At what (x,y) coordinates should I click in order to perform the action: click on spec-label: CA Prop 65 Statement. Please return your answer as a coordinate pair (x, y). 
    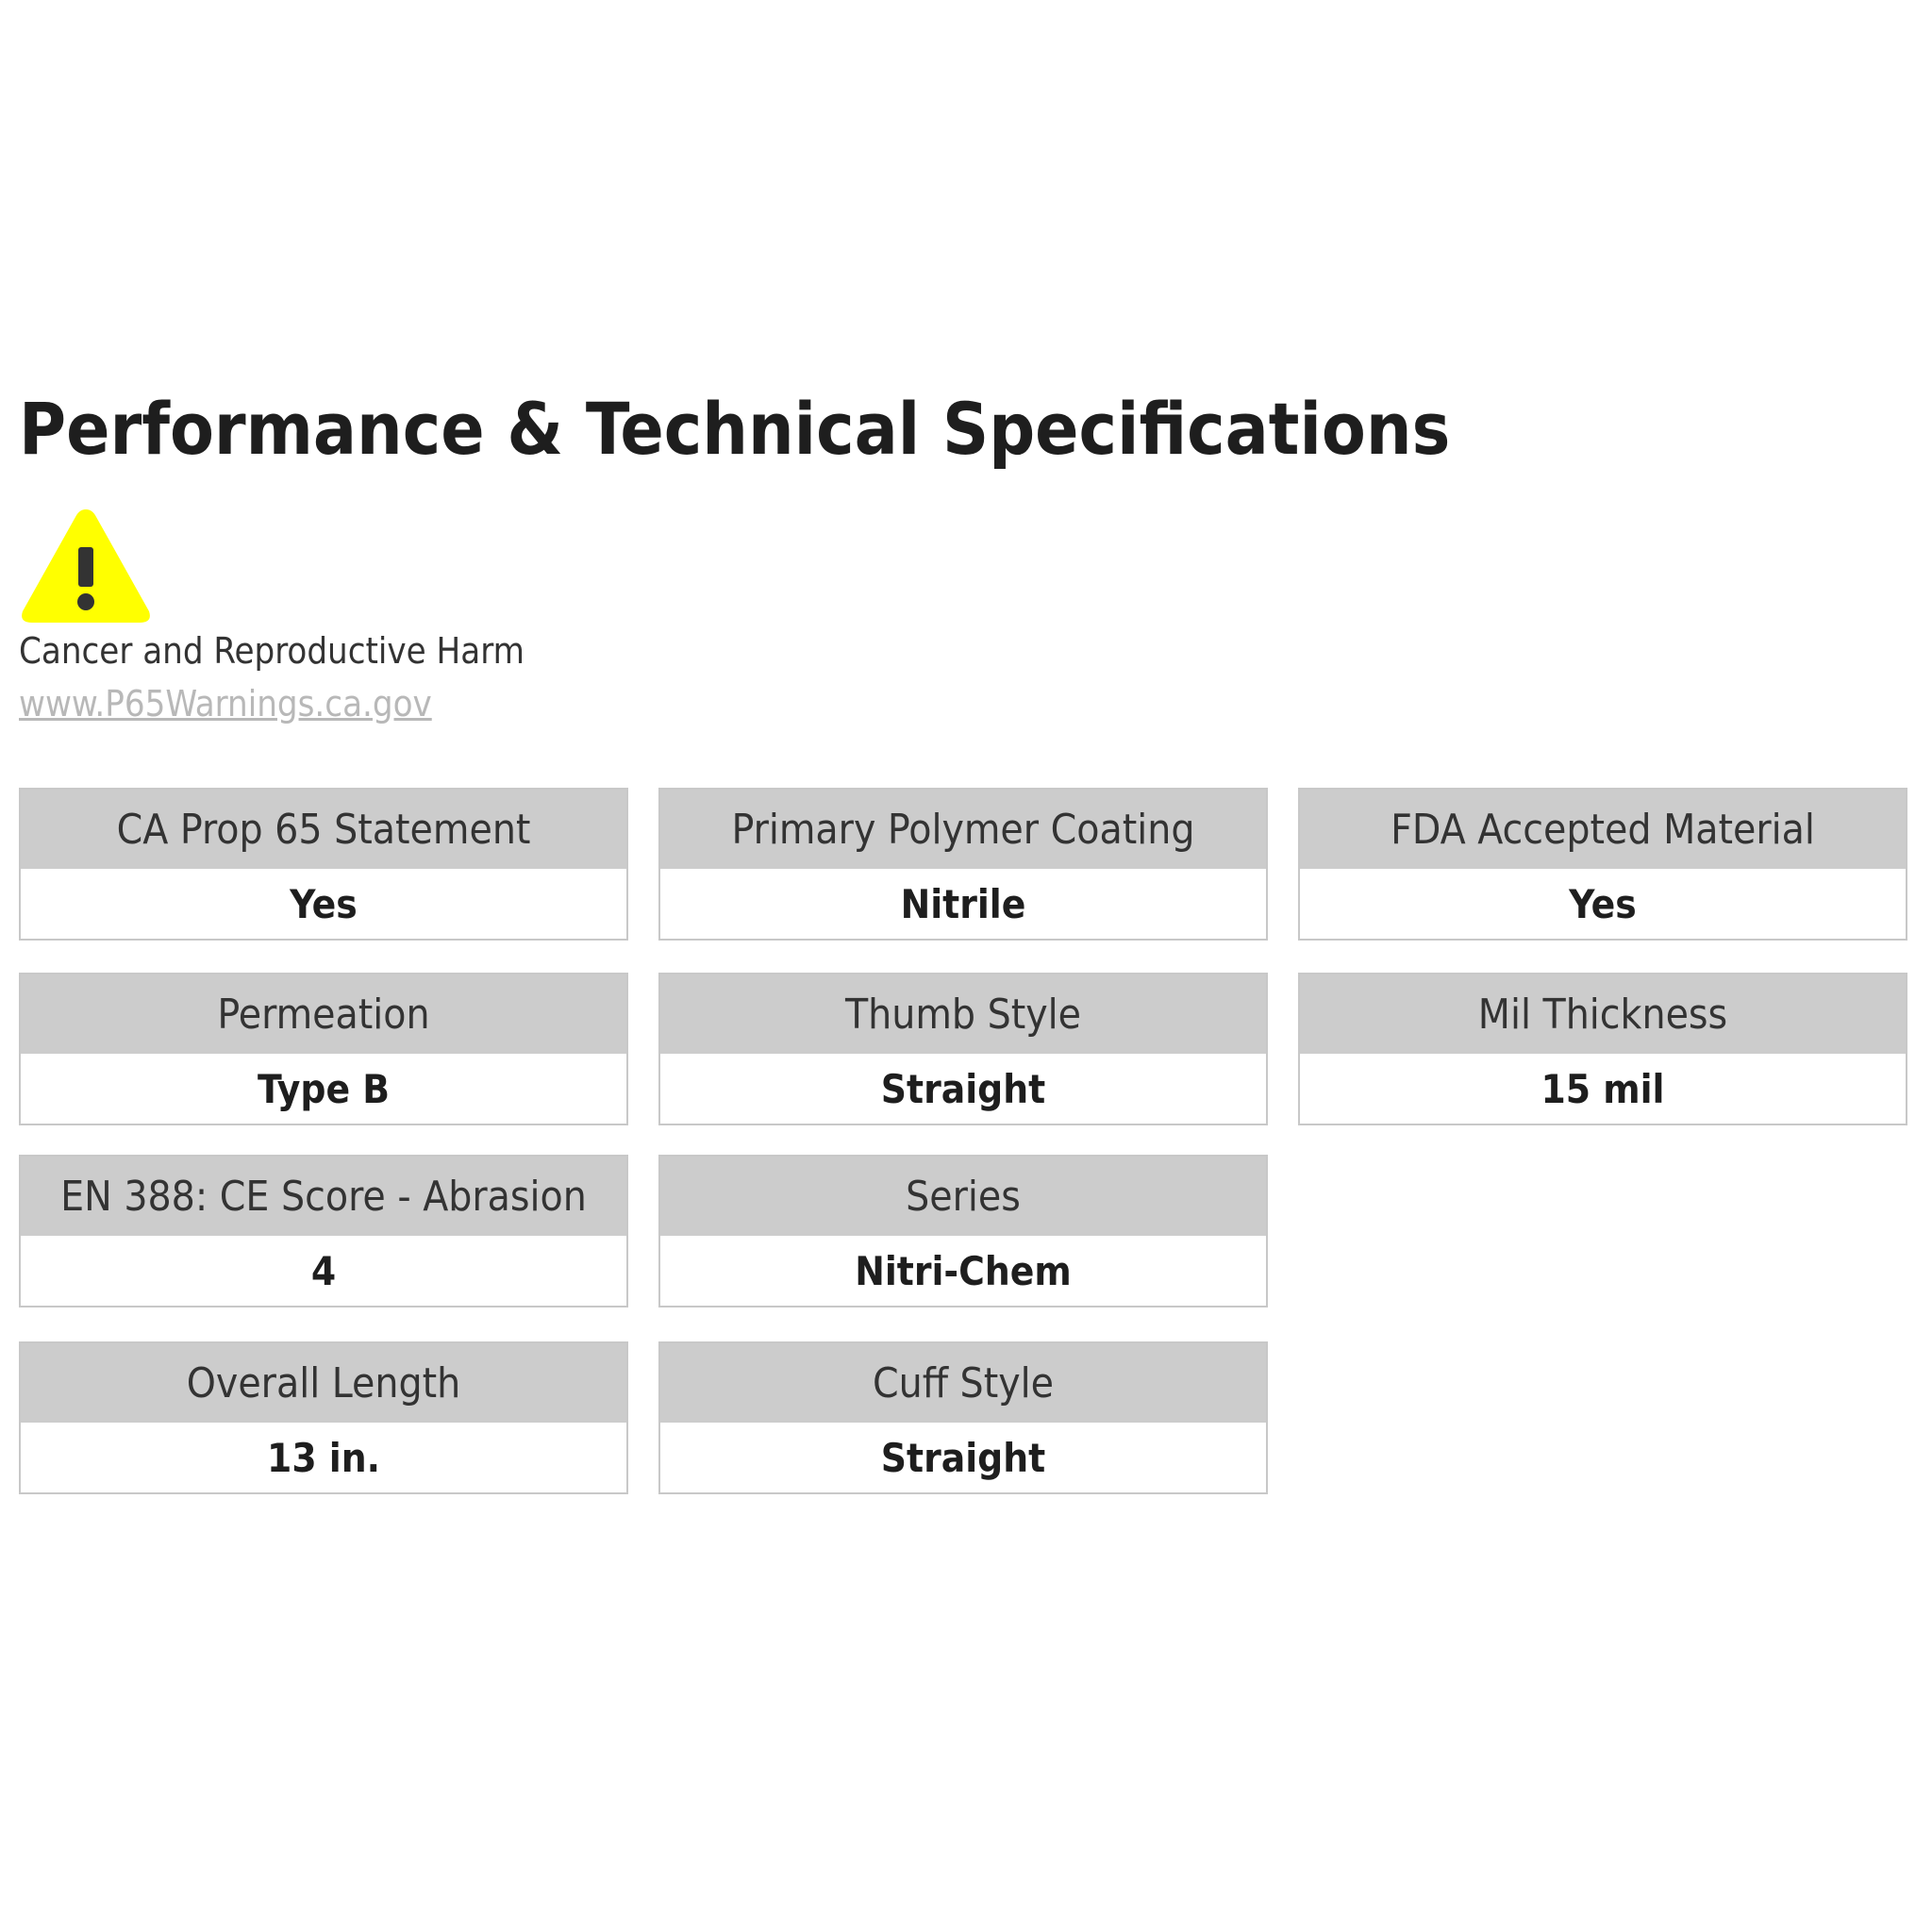
    Looking at the image, I should click on (323, 829).